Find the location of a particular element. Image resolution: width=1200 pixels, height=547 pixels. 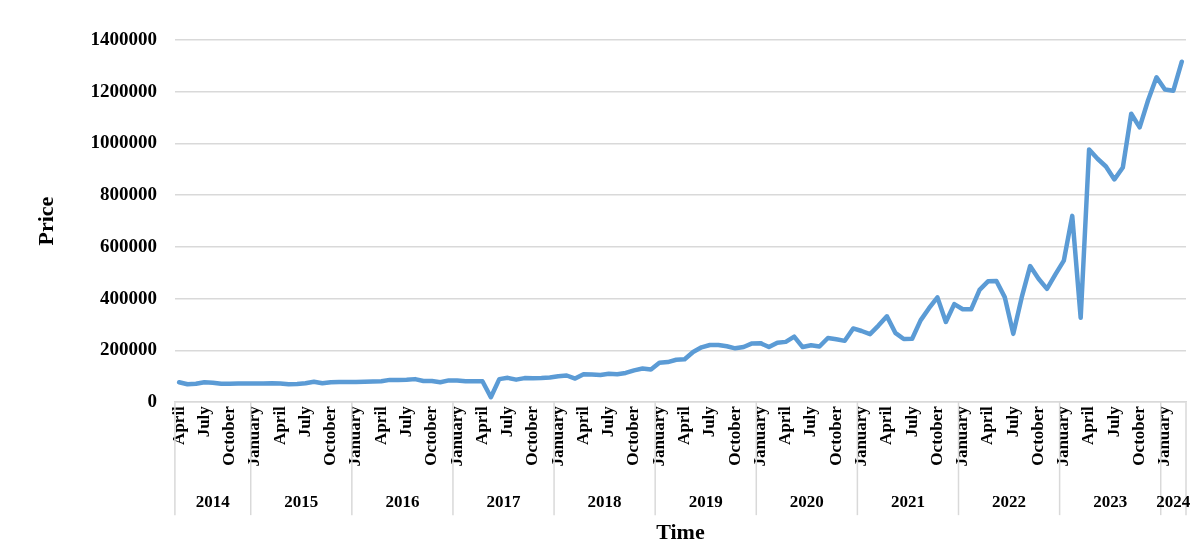

text: 2019 is located at coordinates (705, 501).